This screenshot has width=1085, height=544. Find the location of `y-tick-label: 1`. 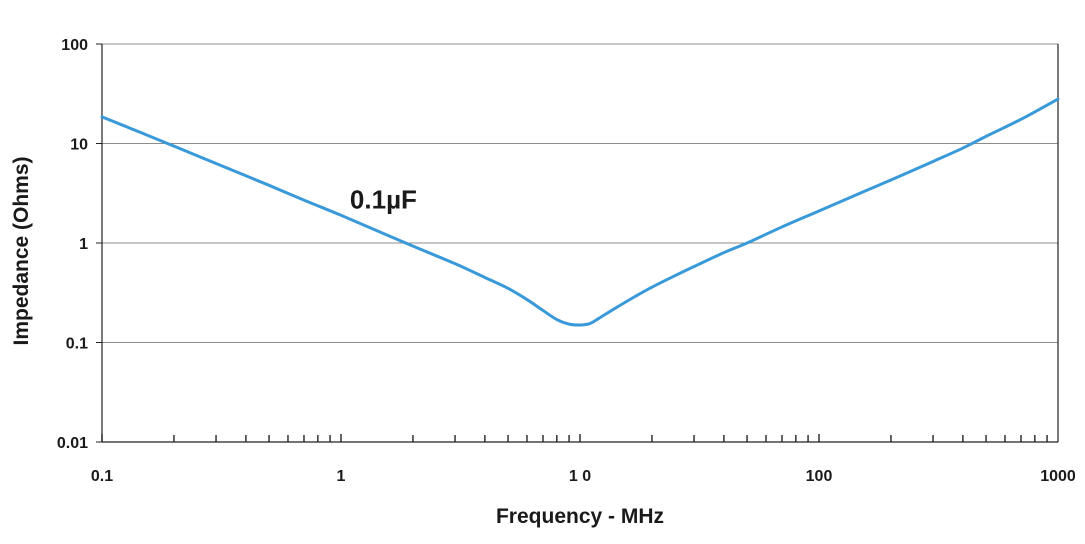

y-tick-label: 1 is located at coordinates (83, 244).